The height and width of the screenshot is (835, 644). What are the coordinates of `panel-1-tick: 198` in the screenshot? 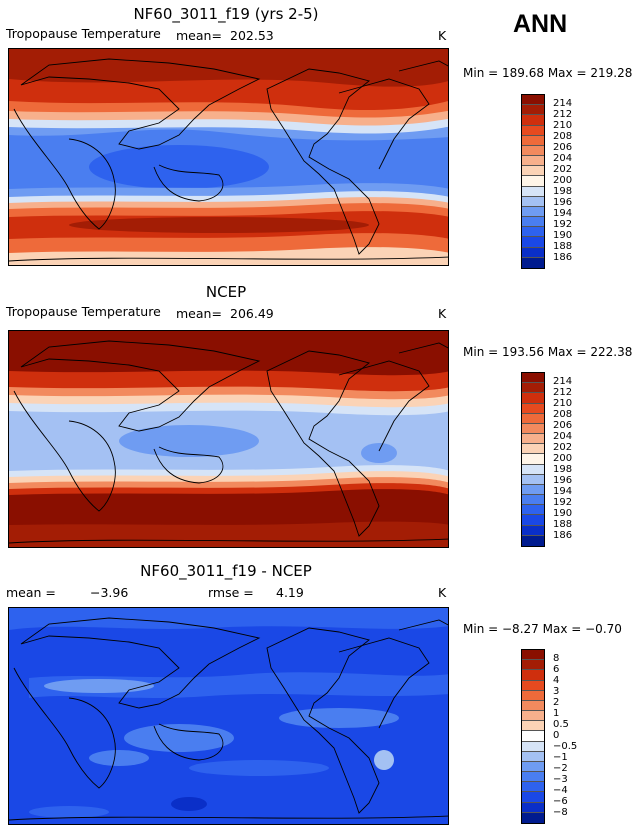 It's located at (563, 191).